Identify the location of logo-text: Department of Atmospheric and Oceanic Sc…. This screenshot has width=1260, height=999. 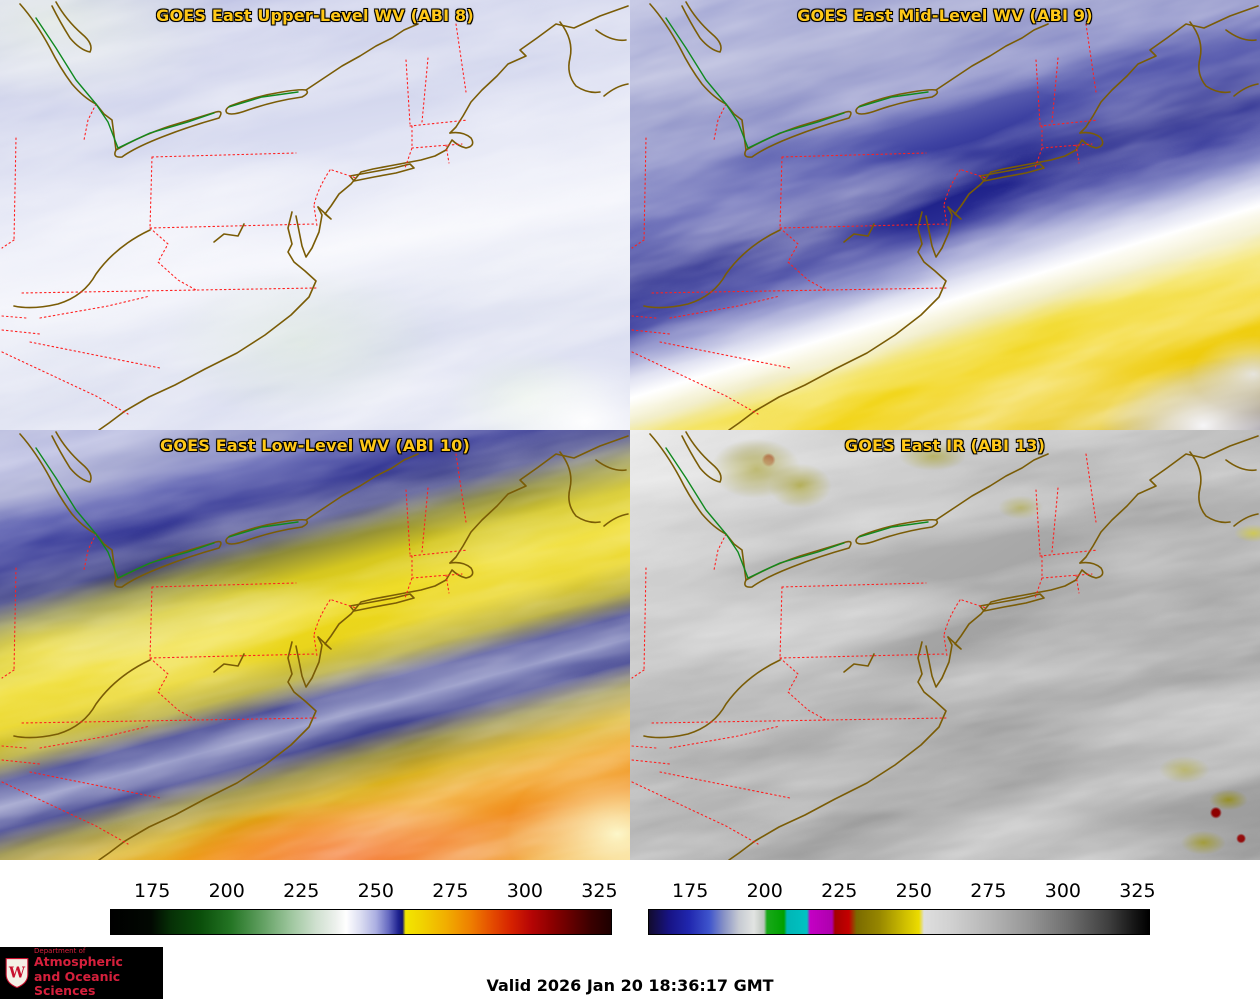
(96, 972).